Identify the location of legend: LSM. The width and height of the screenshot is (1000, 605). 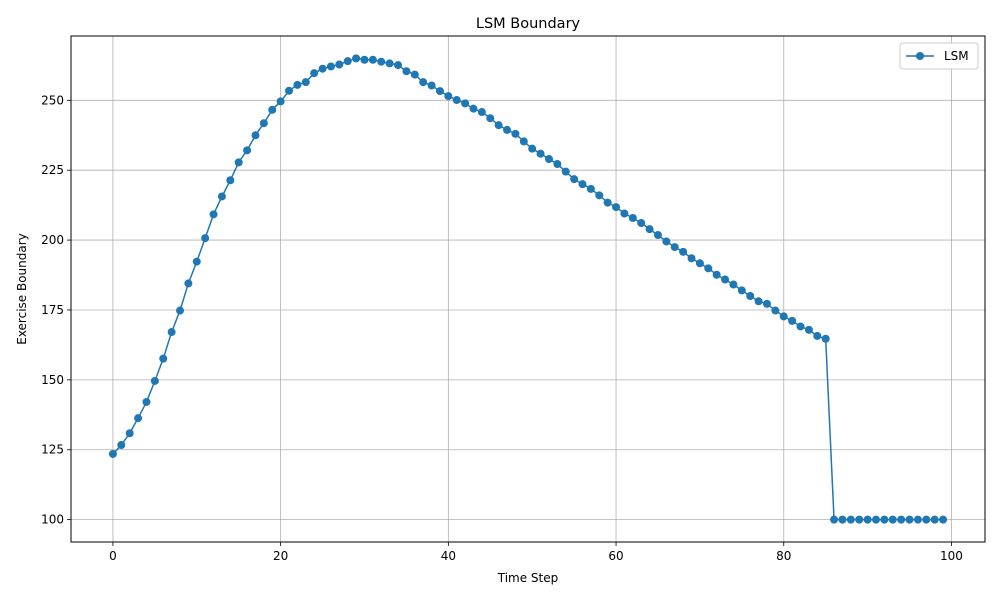
(939, 56).